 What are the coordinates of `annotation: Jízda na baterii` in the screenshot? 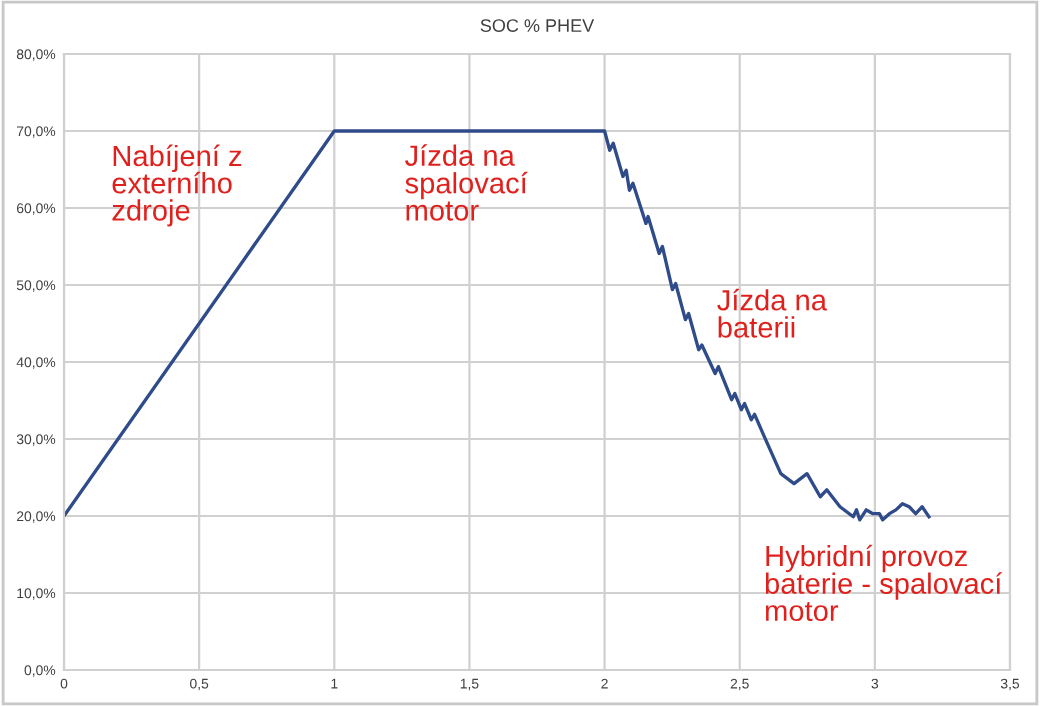 It's located at (772, 313).